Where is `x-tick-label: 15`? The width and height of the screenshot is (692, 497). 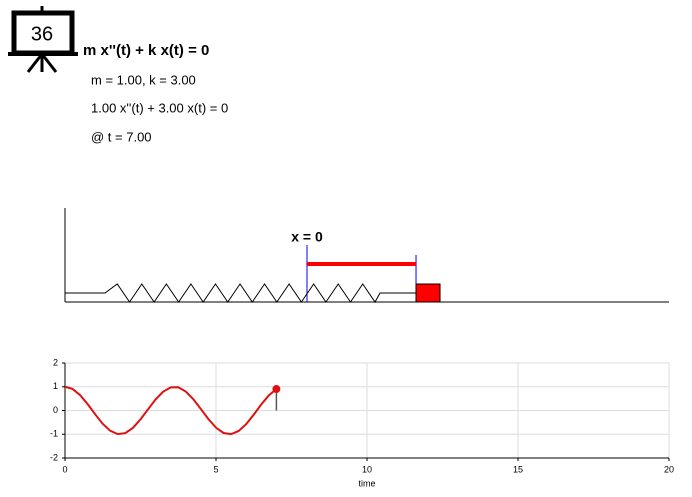 x-tick-label: 15 is located at coordinates (518, 469).